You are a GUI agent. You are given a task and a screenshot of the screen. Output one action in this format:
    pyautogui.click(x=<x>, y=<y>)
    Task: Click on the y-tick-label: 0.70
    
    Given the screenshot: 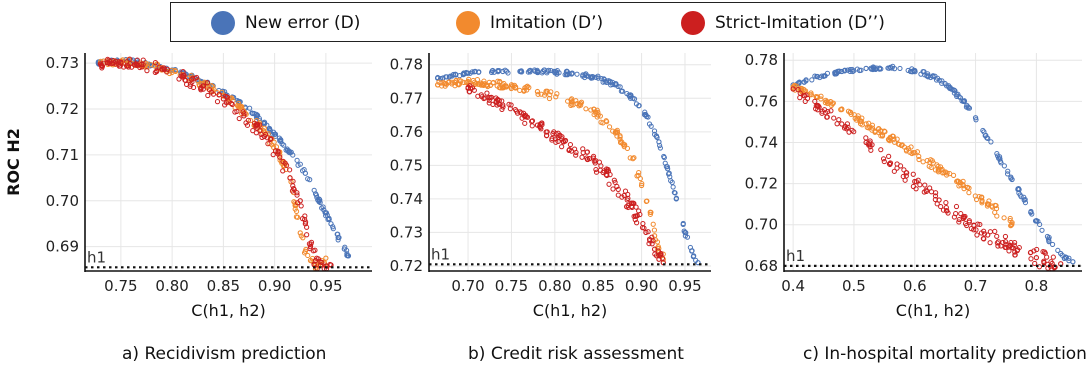 What is the action you would take?
    pyautogui.click(x=761, y=225)
    